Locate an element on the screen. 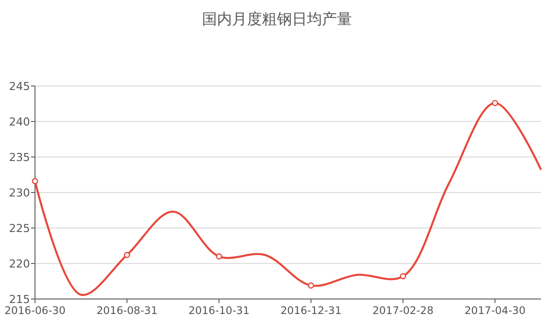  x-tick-label: 2016-08-31 is located at coordinates (127, 311).